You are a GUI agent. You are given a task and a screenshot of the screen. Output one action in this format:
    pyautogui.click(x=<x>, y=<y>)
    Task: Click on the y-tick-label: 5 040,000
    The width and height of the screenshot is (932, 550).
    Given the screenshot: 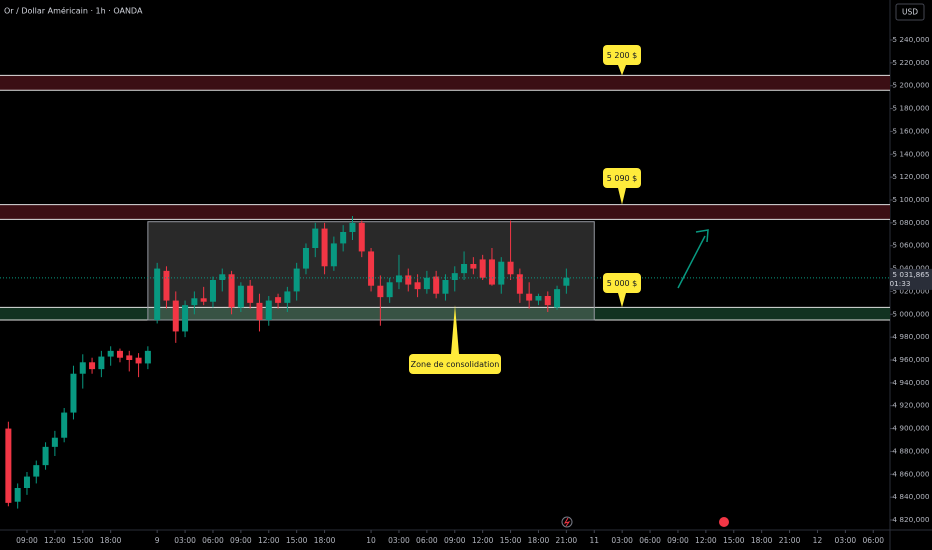 What is the action you would take?
    pyautogui.click(x=910, y=268)
    